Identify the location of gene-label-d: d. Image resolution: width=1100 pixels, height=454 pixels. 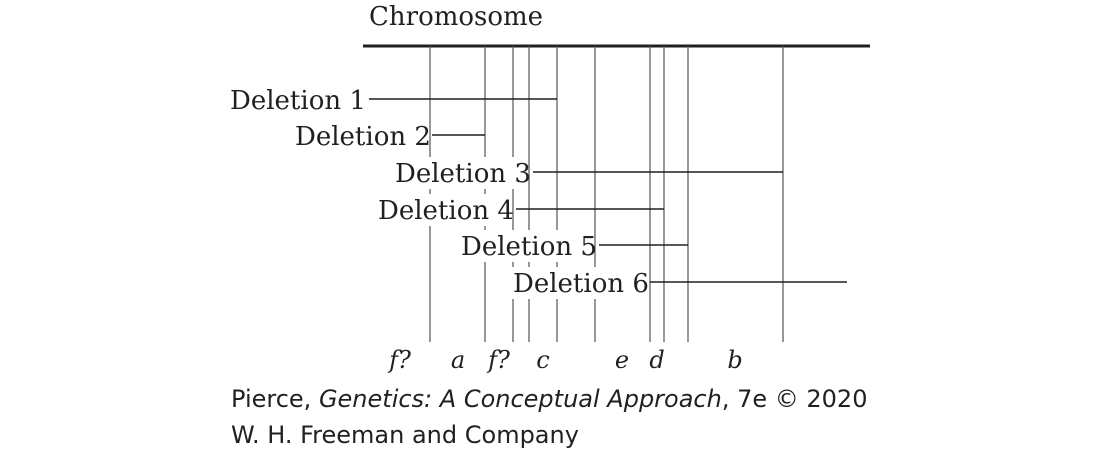
(656, 360).